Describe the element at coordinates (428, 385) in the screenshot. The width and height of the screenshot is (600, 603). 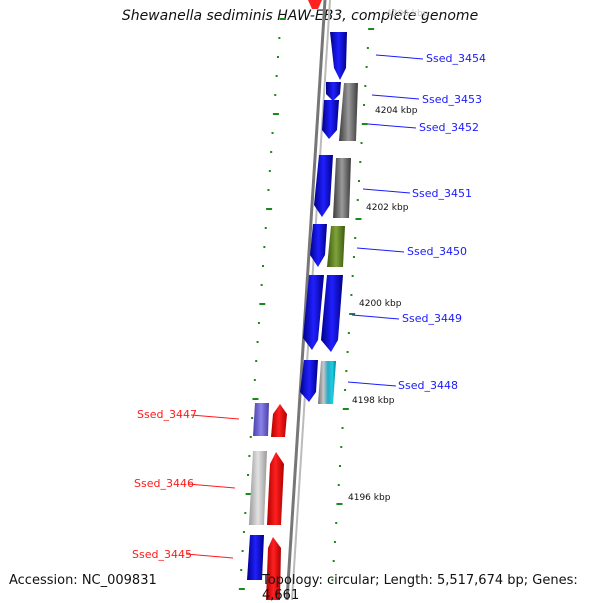
I see `gene-label: Ssed_3448` at that location.